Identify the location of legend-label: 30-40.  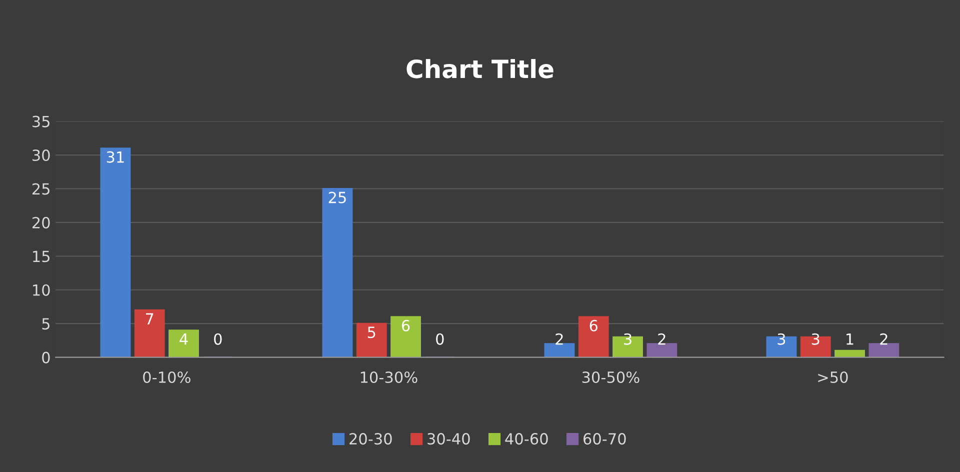
(449, 439).